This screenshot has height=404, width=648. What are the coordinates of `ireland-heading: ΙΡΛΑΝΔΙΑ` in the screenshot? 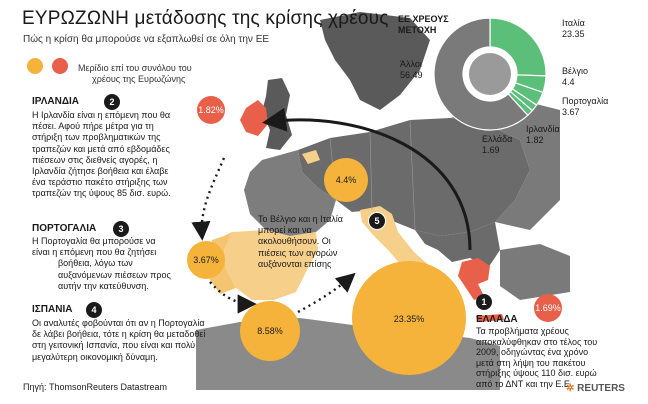 It's located at (56, 101).